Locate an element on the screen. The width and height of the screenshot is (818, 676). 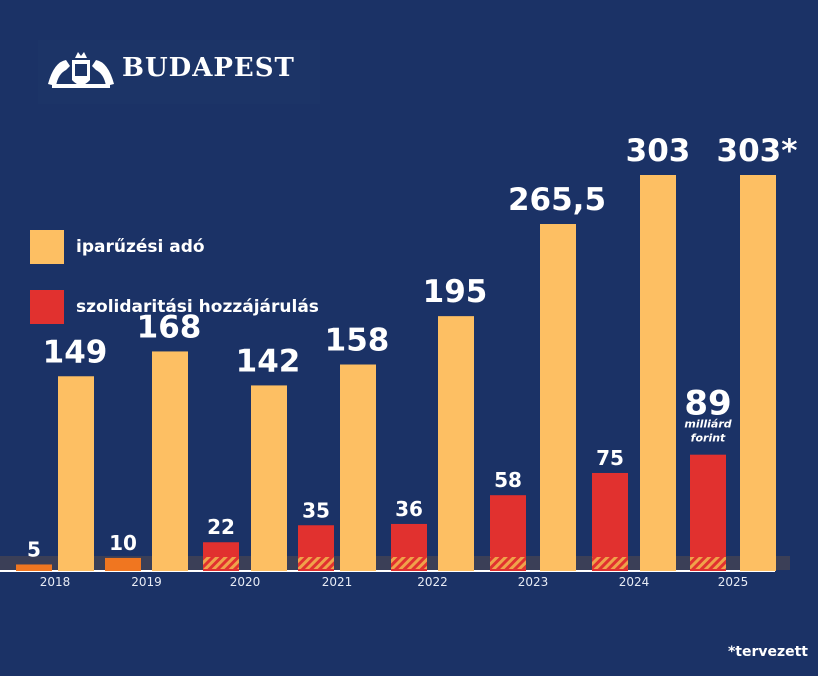
bar-szoli-hatch-2023 is located at coordinates (508, 563).